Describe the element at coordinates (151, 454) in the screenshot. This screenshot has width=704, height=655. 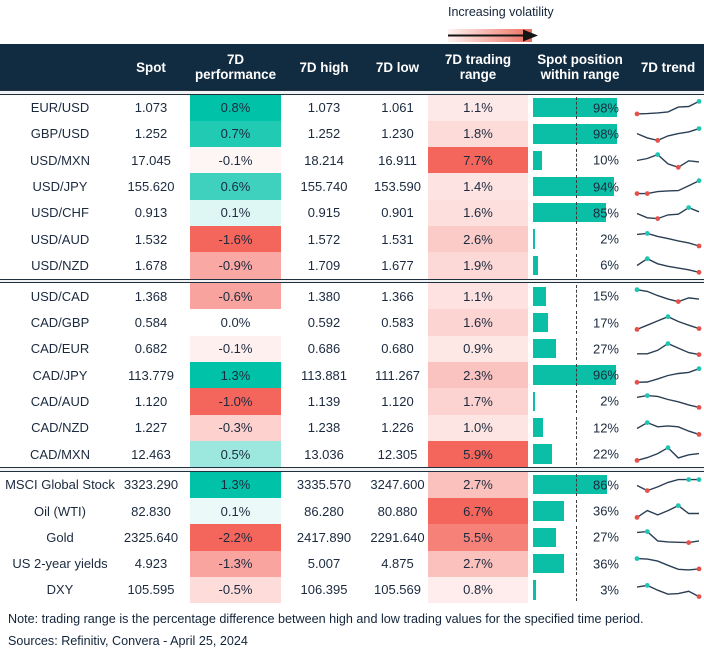
I see `spot-value: 12.463` at that location.